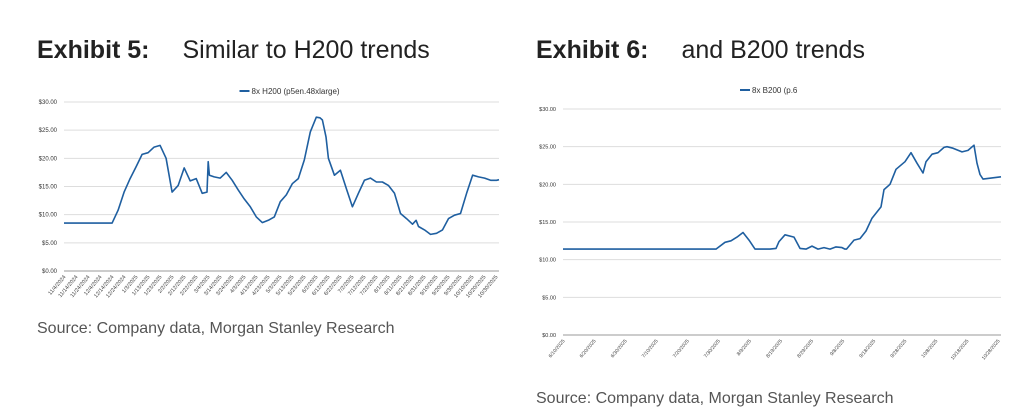  What do you see at coordinates (712, 348) in the screenshot?
I see `x-tick-label: 7/30/2025` at bounding box center [712, 348].